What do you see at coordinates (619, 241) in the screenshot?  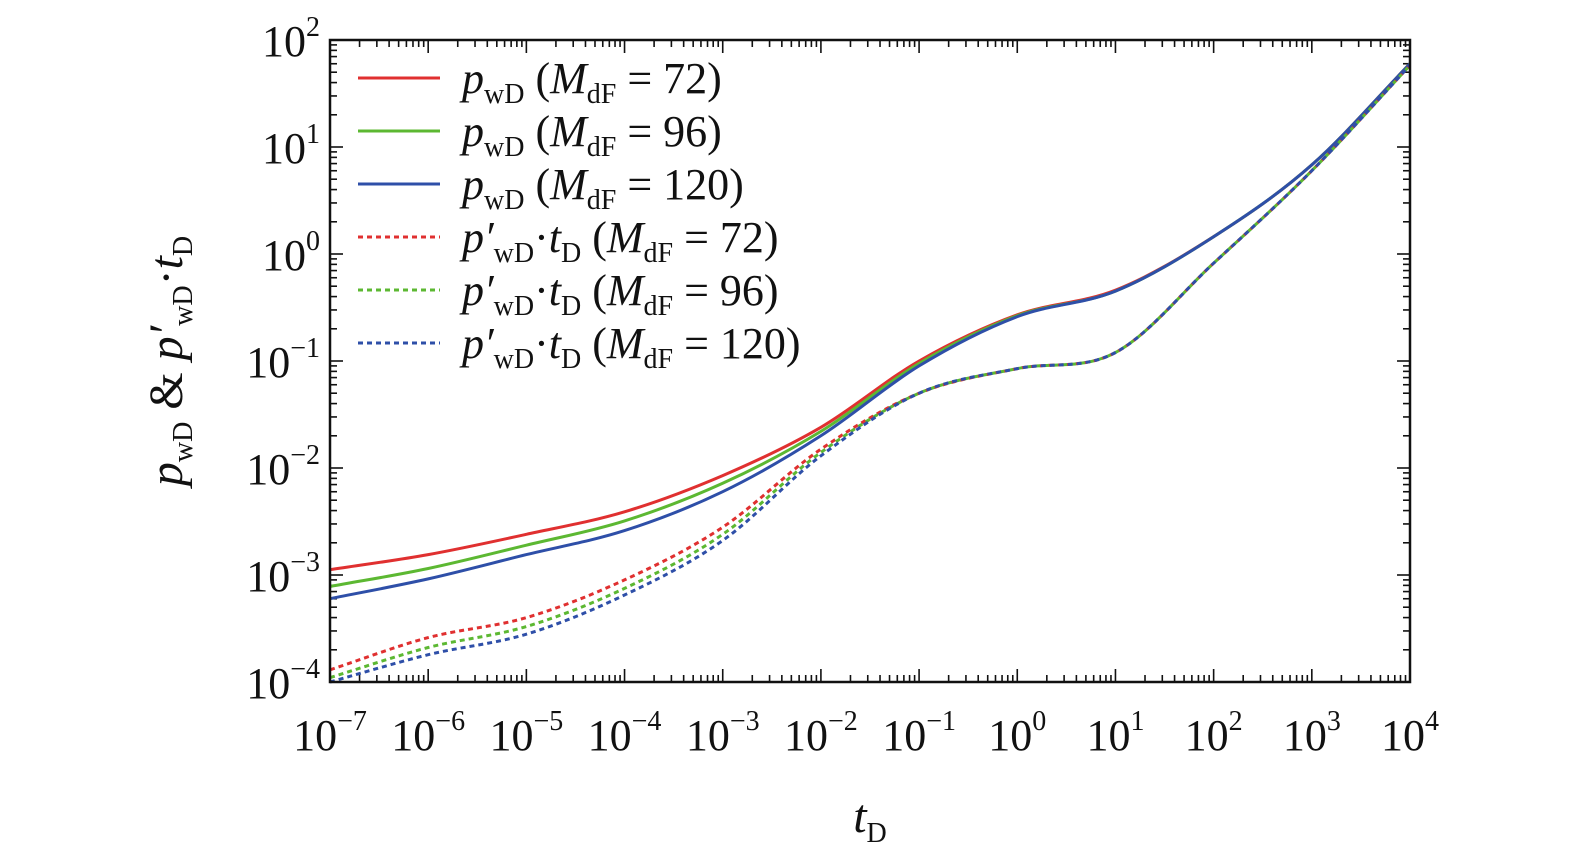 I see `legend-label: p′wD·tD (MdF = 72)` at bounding box center [619, 241].